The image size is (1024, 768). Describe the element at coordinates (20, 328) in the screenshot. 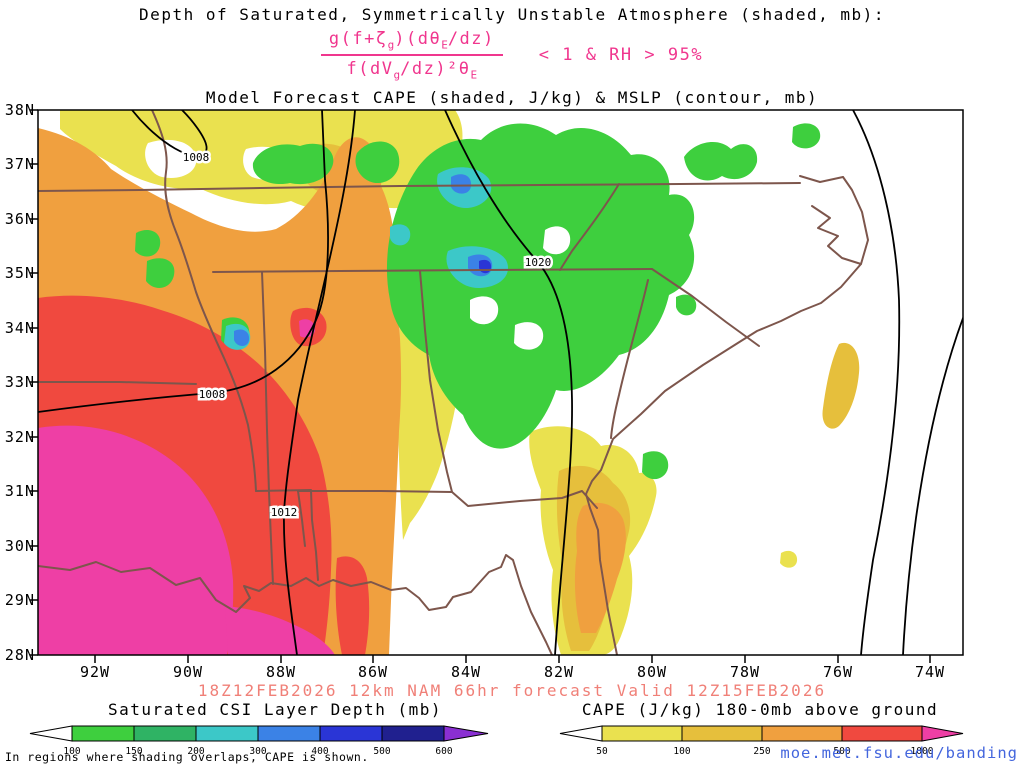

I see `lat-tick-label: 34N` at that location.